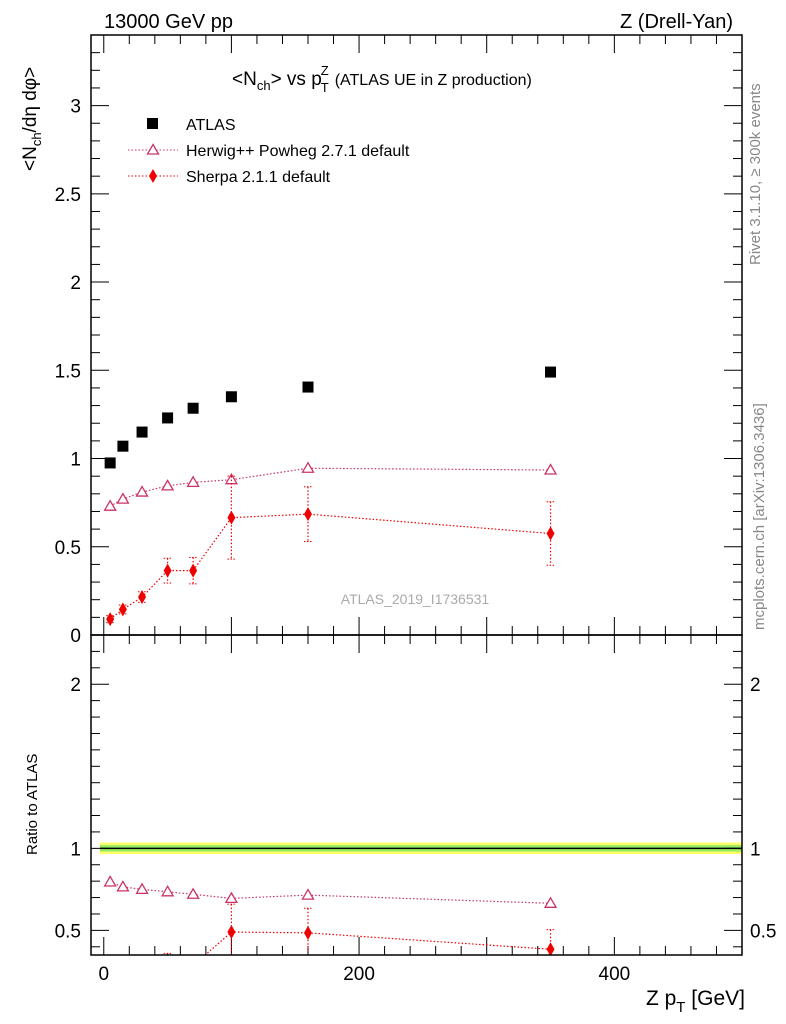 The image size is (786, 1024). Describe the element at coordinates (153, 176) in the screenshot. I see `legend-marker-sherpa` at that location.